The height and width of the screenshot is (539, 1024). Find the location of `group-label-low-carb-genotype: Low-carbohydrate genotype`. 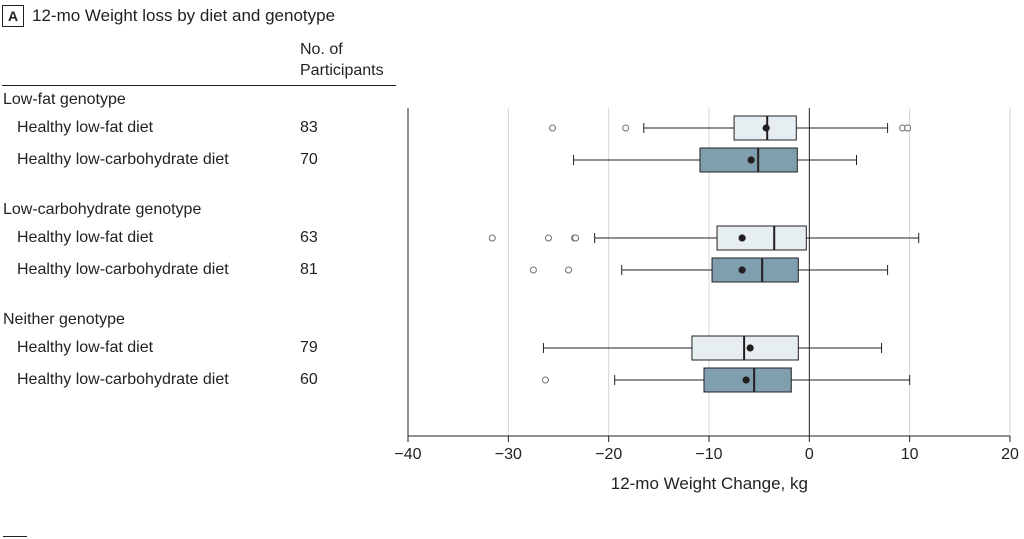

group-label-low-carb-genotype: Low-carbohydrate genotype is located at coordinates (102, 209).